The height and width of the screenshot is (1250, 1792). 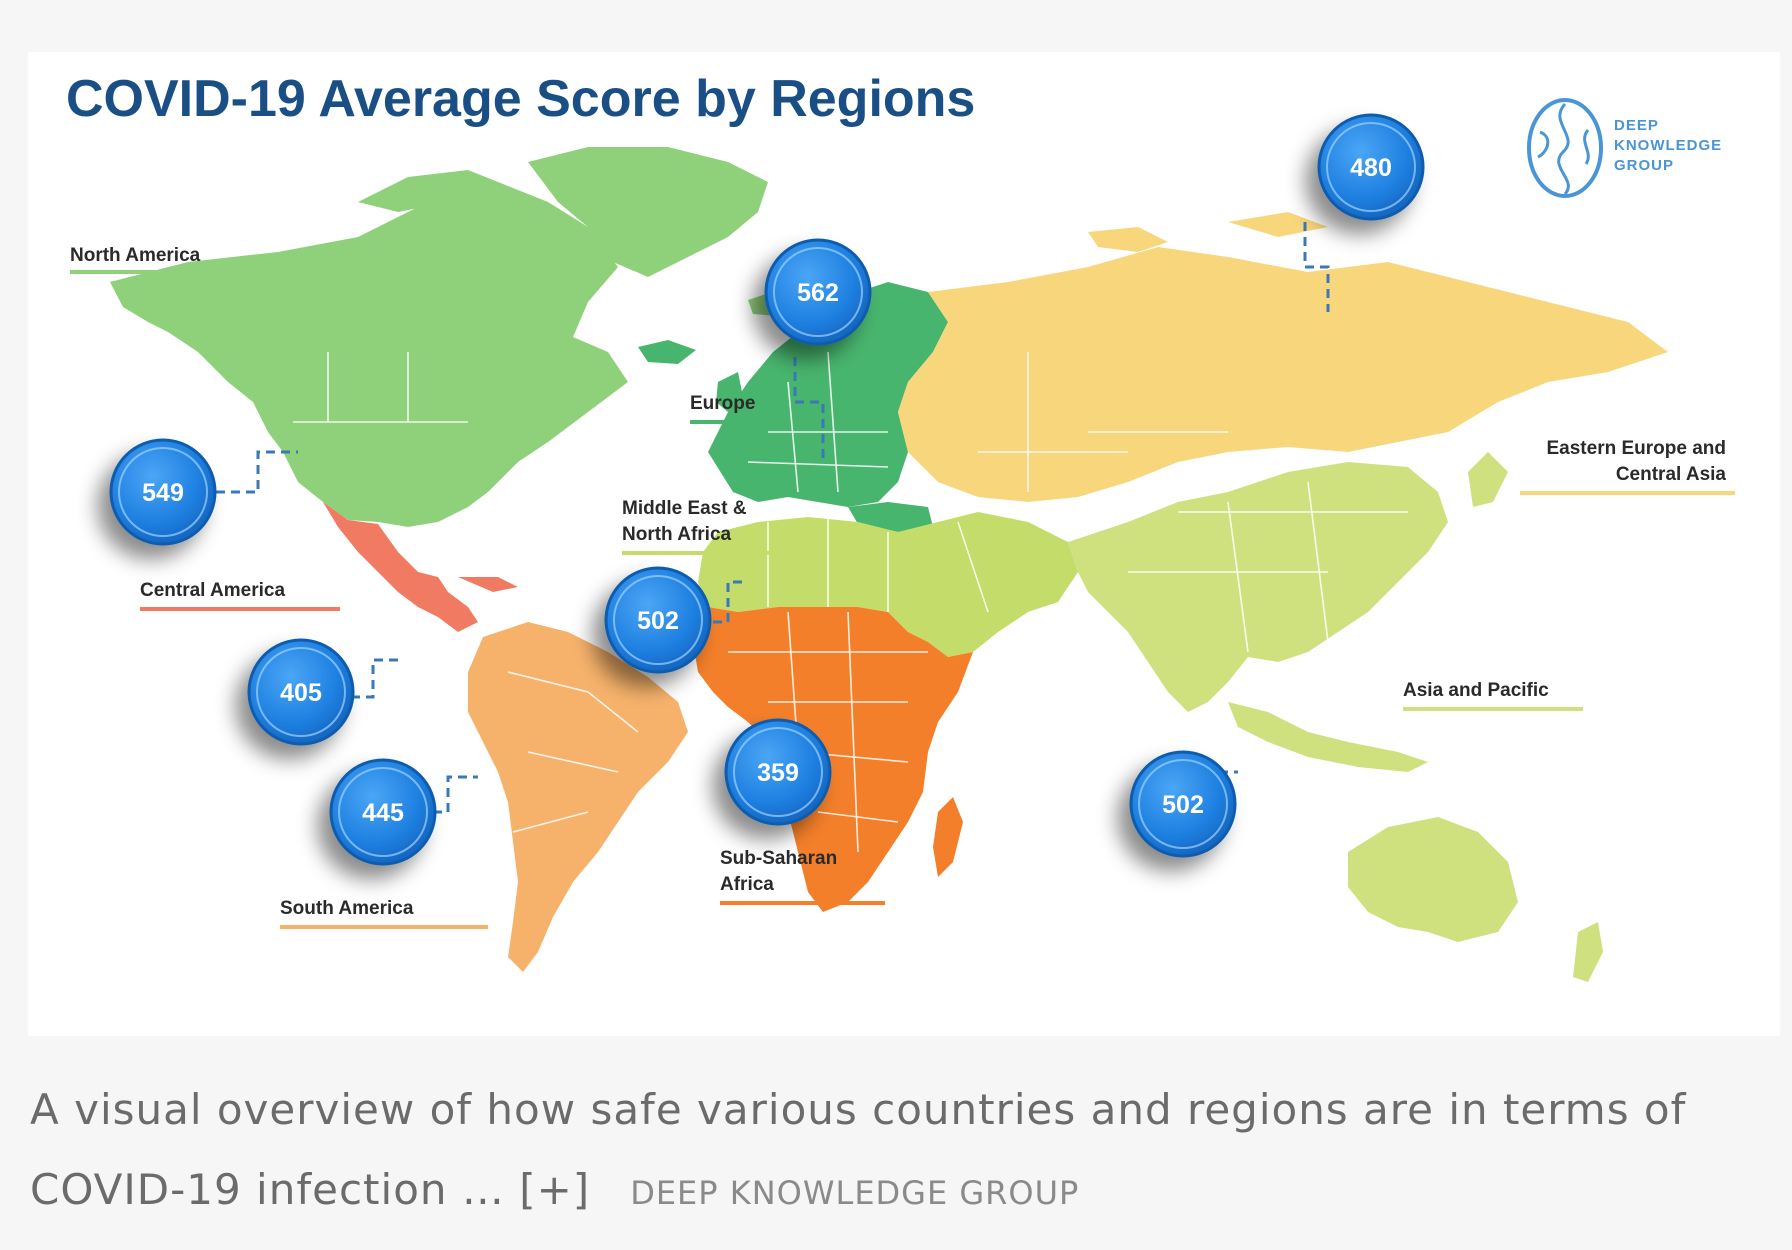 I want to click on svg-text: Eastern Europe and, so click(x=1637, y=448).